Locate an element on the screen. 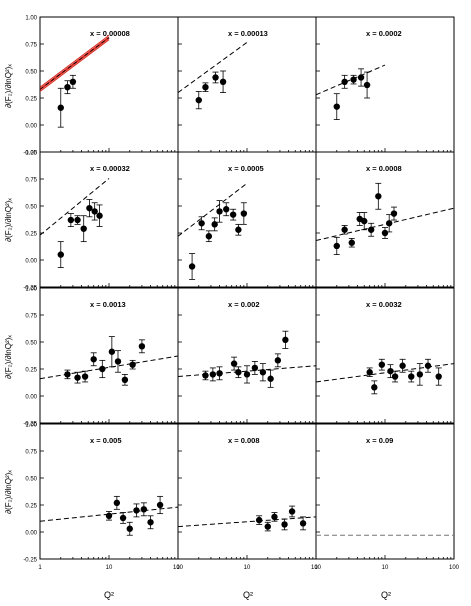 Image resolution: width=471 pixels, height=606 pixels. panel-9: x = 0.0032 is located at coordinates (385, 355).